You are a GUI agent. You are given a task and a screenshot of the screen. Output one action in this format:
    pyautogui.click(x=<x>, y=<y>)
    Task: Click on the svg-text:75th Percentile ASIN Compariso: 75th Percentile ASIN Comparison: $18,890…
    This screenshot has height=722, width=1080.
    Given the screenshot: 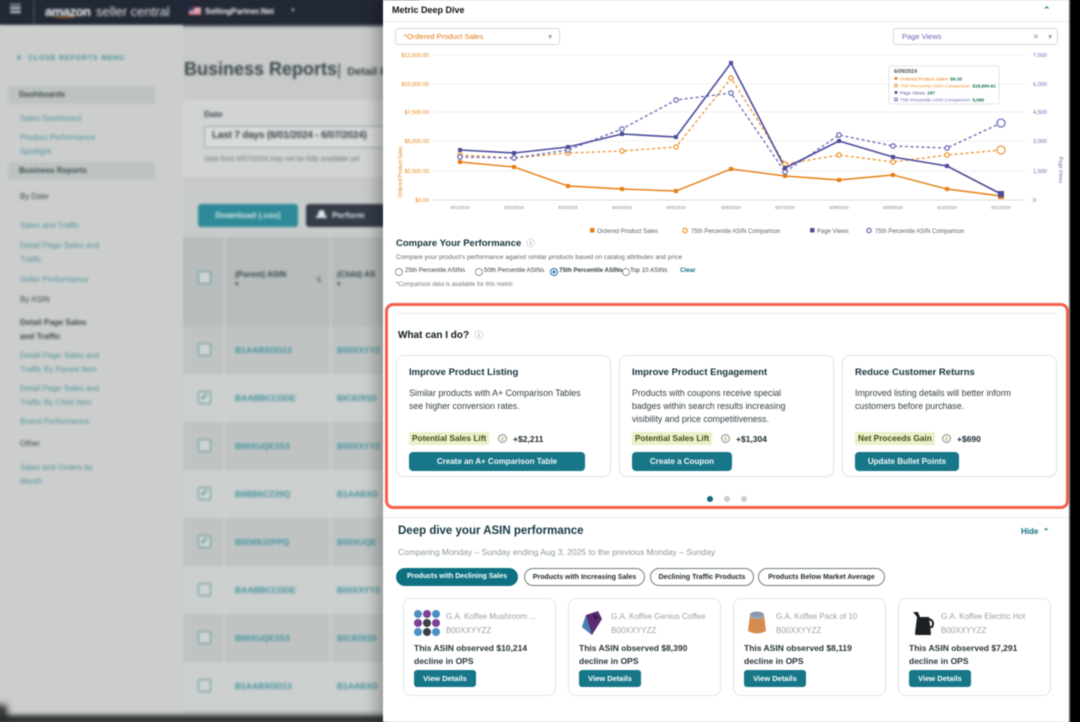 What is the action you would take?
    pyautogui.click(x=948, y=86)
    